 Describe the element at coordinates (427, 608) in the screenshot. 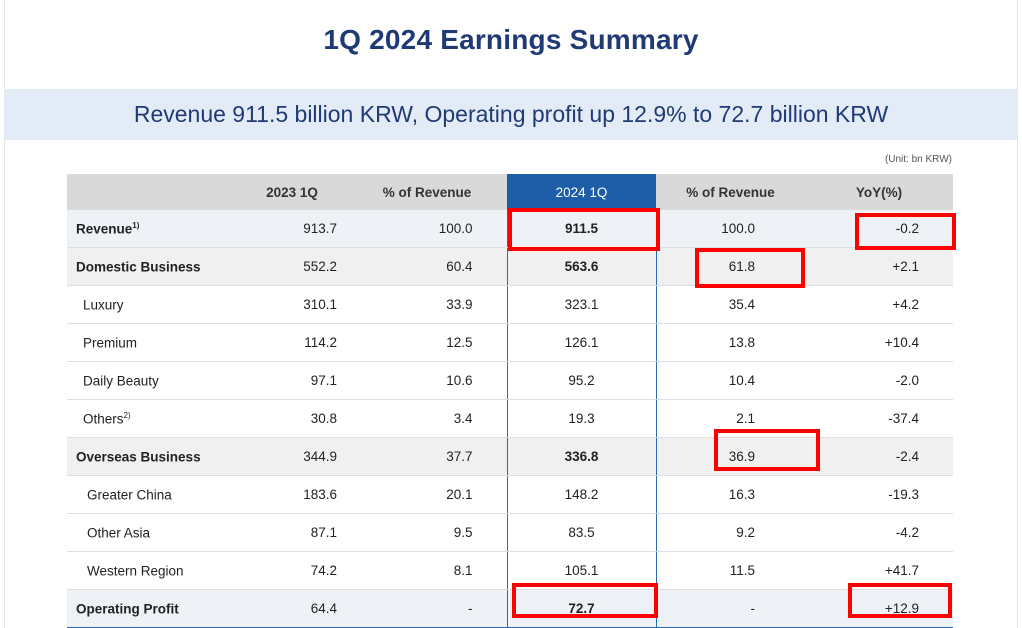

I see `cell-pct-2023: -` at that location.